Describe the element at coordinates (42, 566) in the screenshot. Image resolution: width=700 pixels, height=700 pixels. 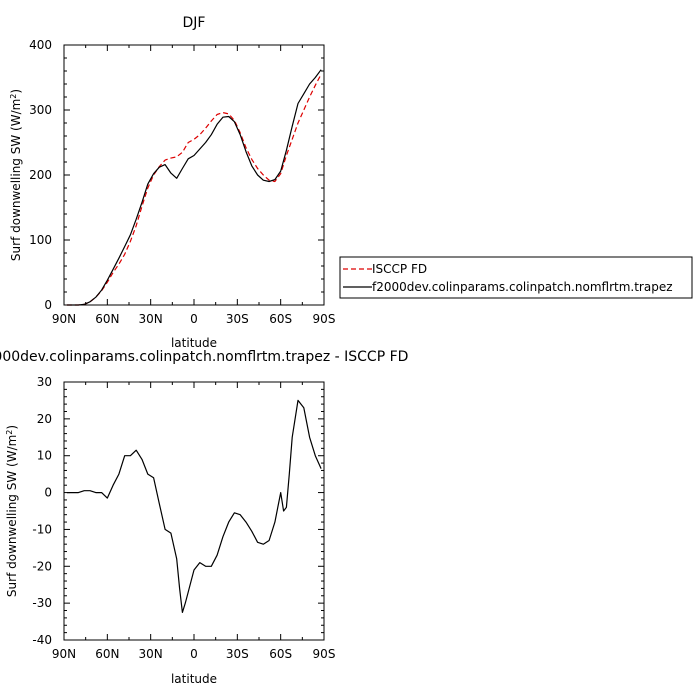
I see `bottom-y-tick-label: -20` at that location.